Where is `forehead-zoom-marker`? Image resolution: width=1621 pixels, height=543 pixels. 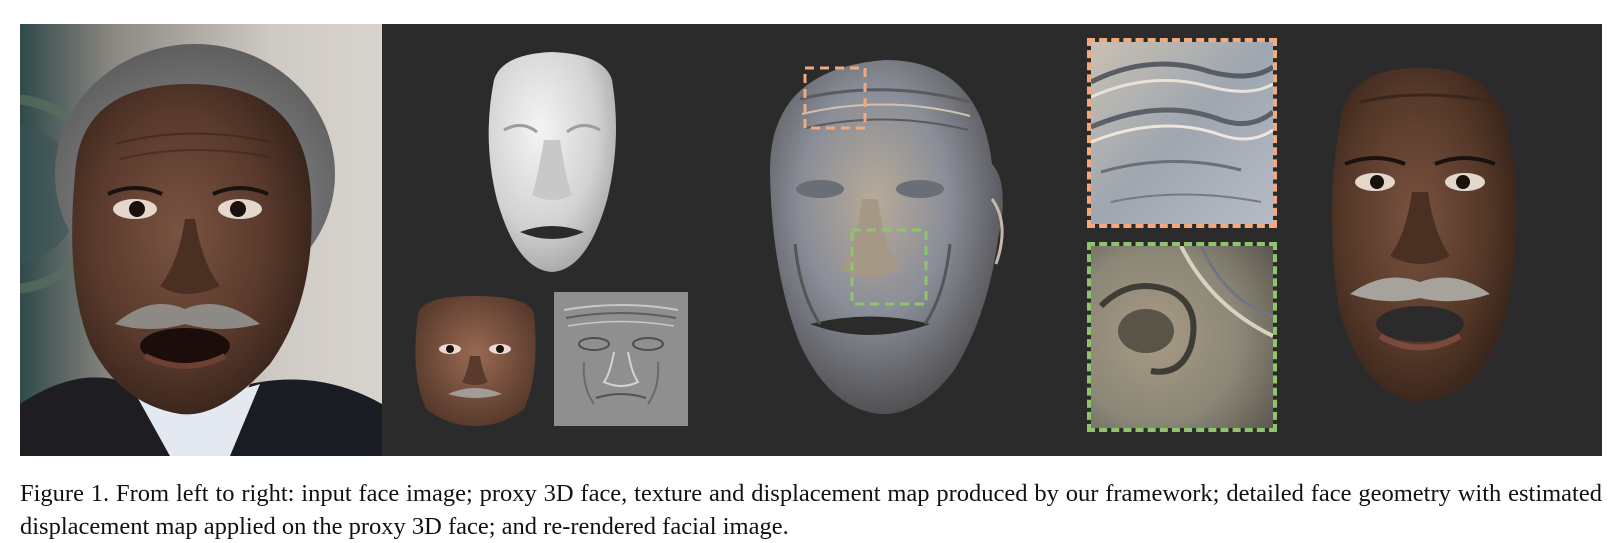
forehead-zoom-marker is located at coordinates (835, 98).